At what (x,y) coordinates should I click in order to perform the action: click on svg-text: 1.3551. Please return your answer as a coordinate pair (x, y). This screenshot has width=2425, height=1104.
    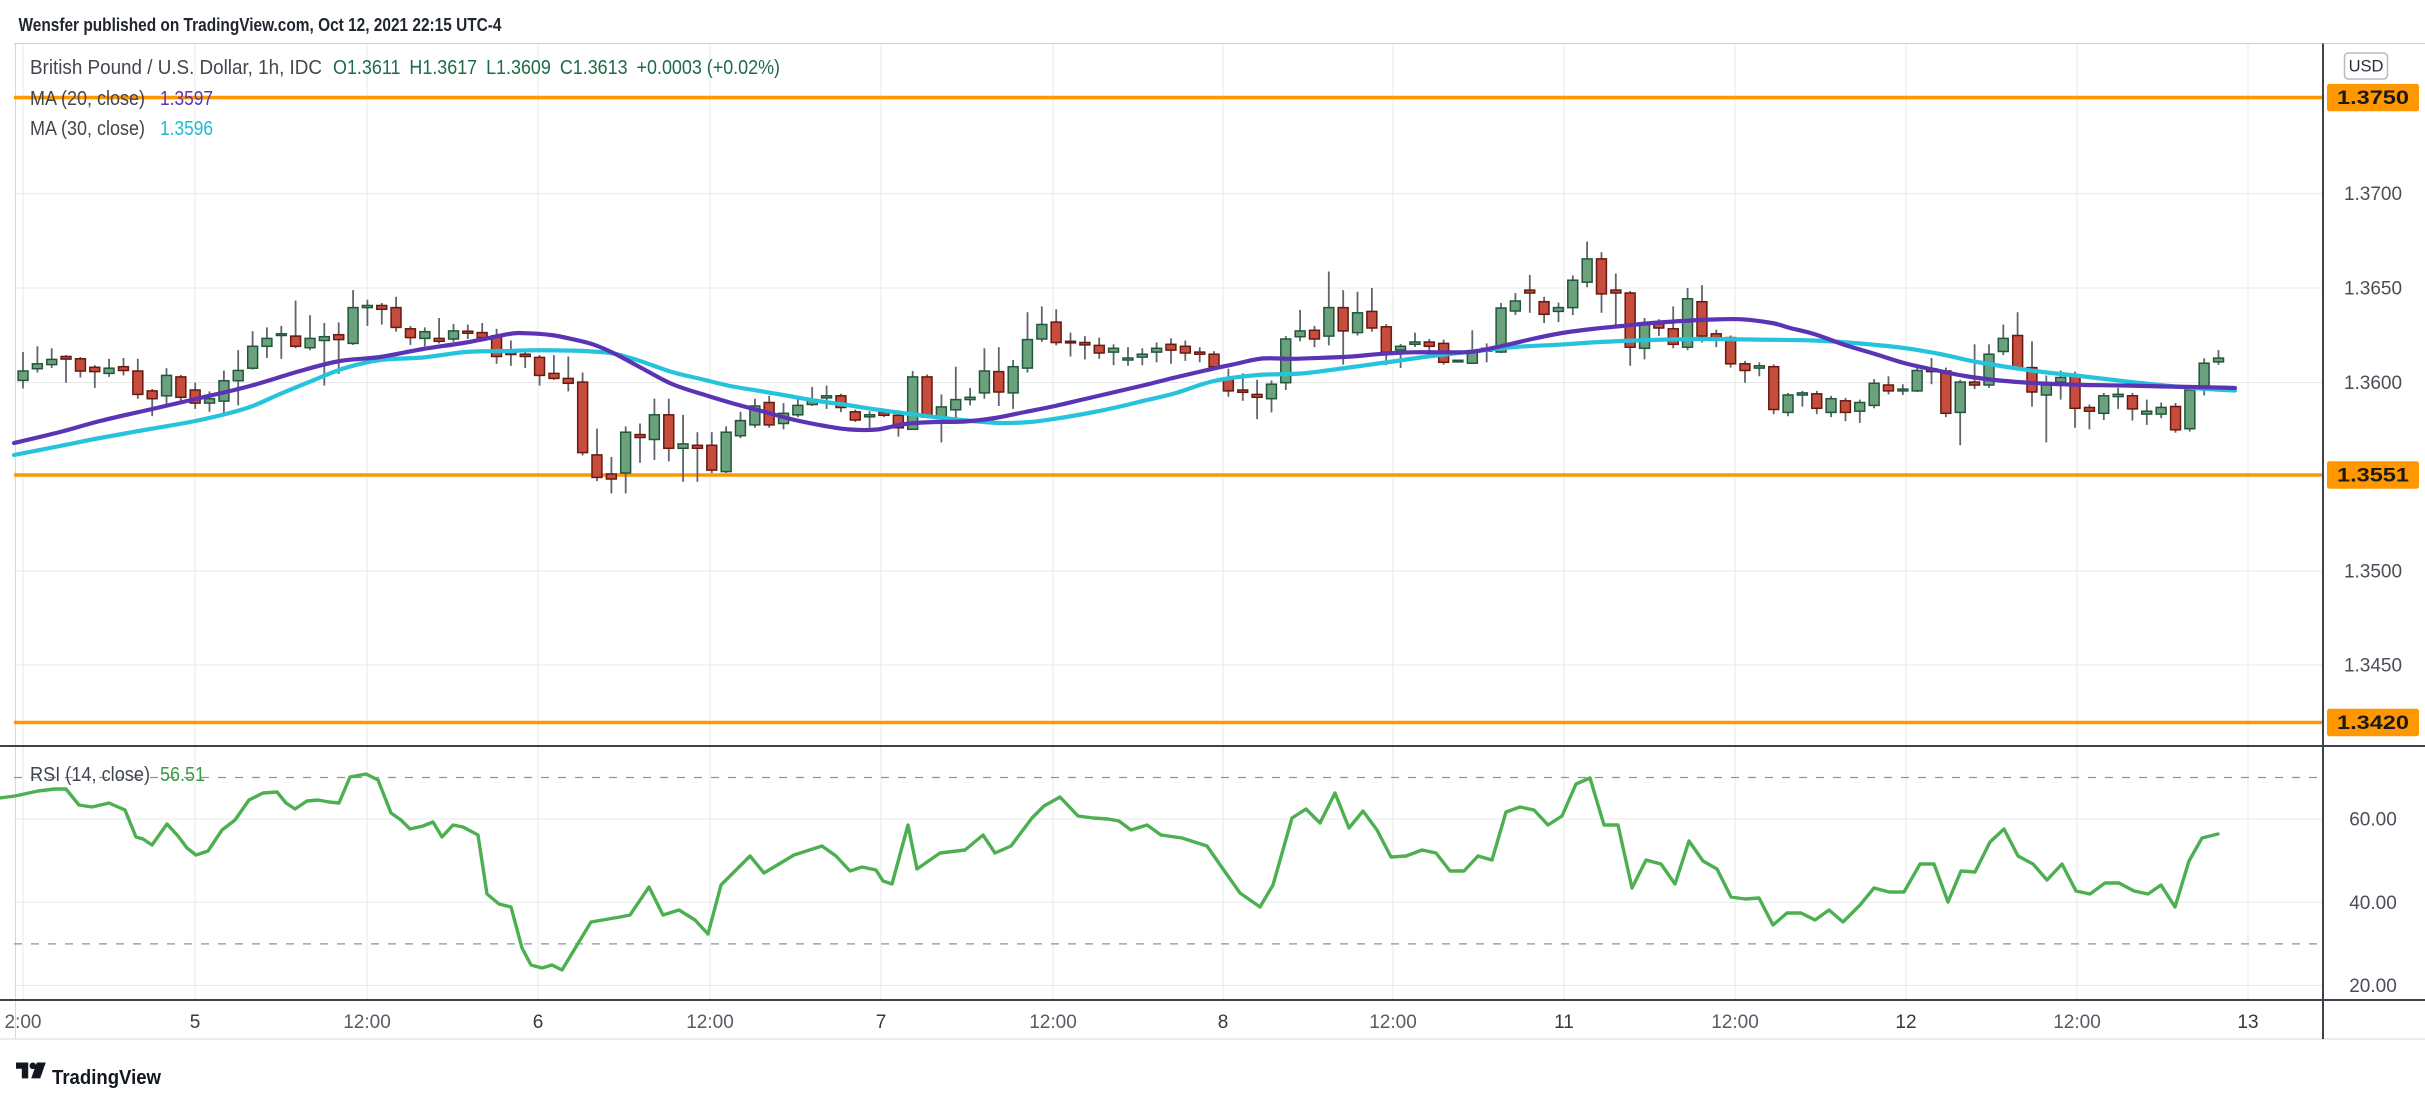
    Looking at the image, I should click on (2373, 476).